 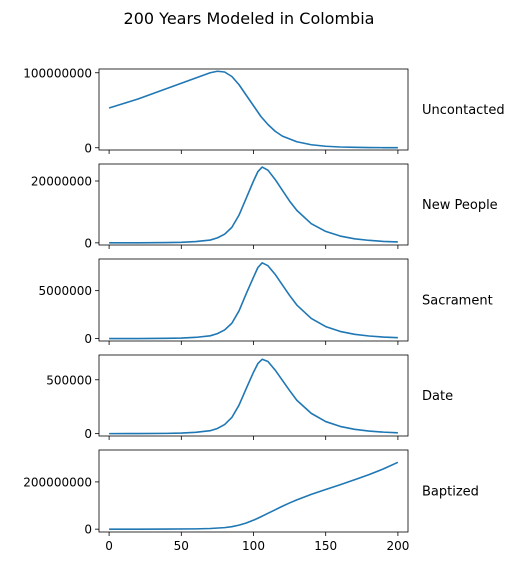 I want to click on x-tick-label: 200, so click(x=397, y=546).